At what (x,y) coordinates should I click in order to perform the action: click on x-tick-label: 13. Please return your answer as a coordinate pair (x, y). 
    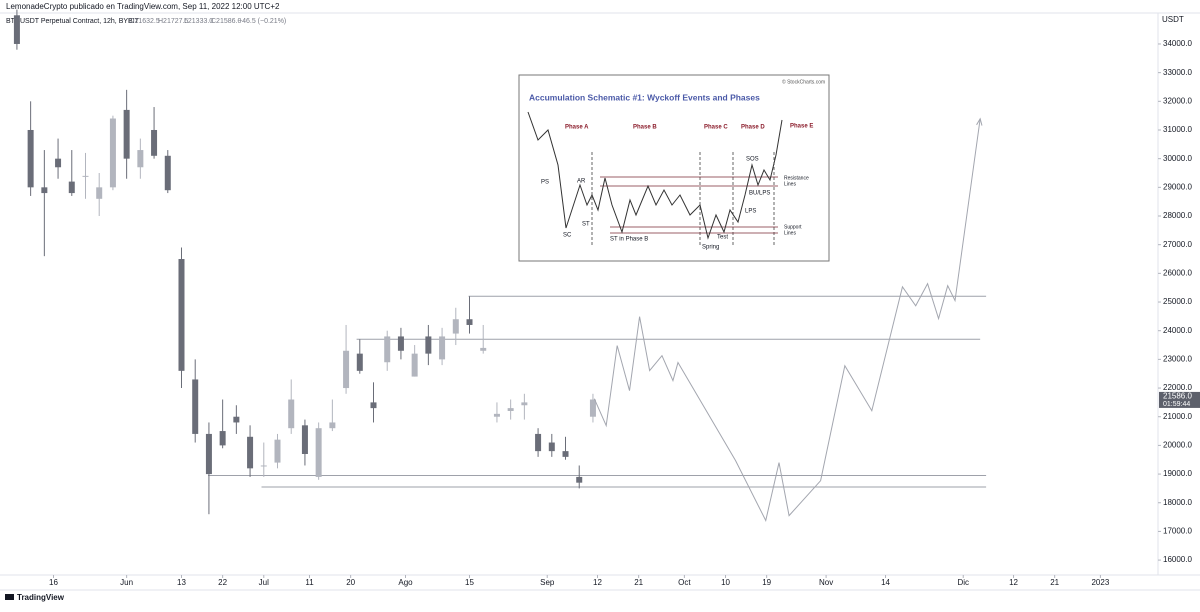
    Looking at the image, I should click on (181, 582).